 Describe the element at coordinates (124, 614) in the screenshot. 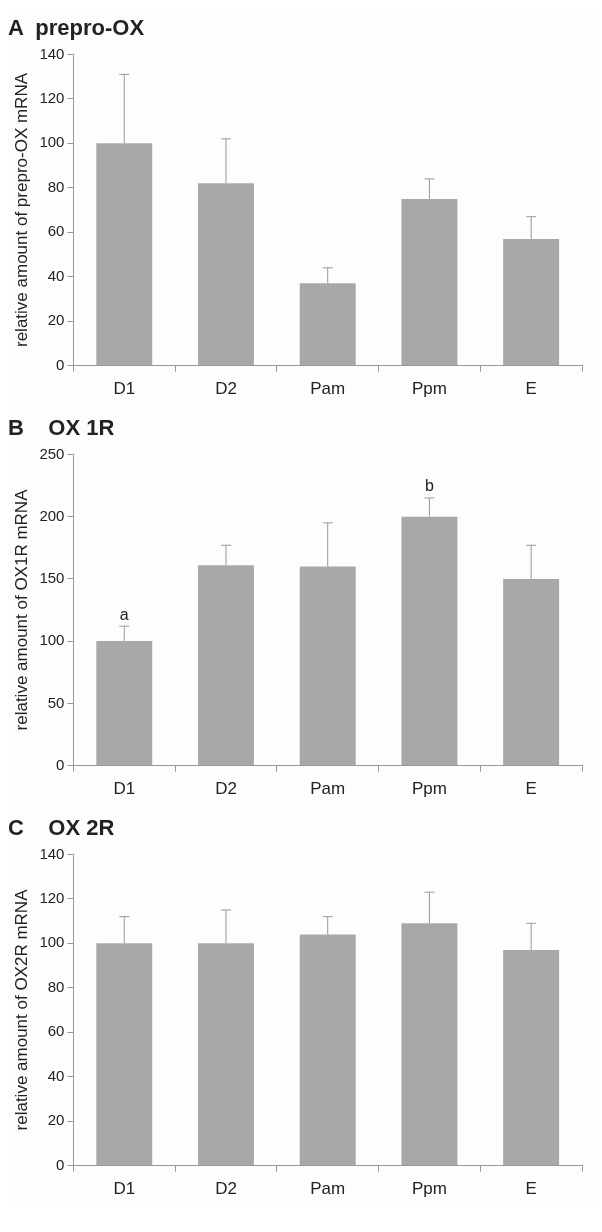

I see `annotation: a` at that location.